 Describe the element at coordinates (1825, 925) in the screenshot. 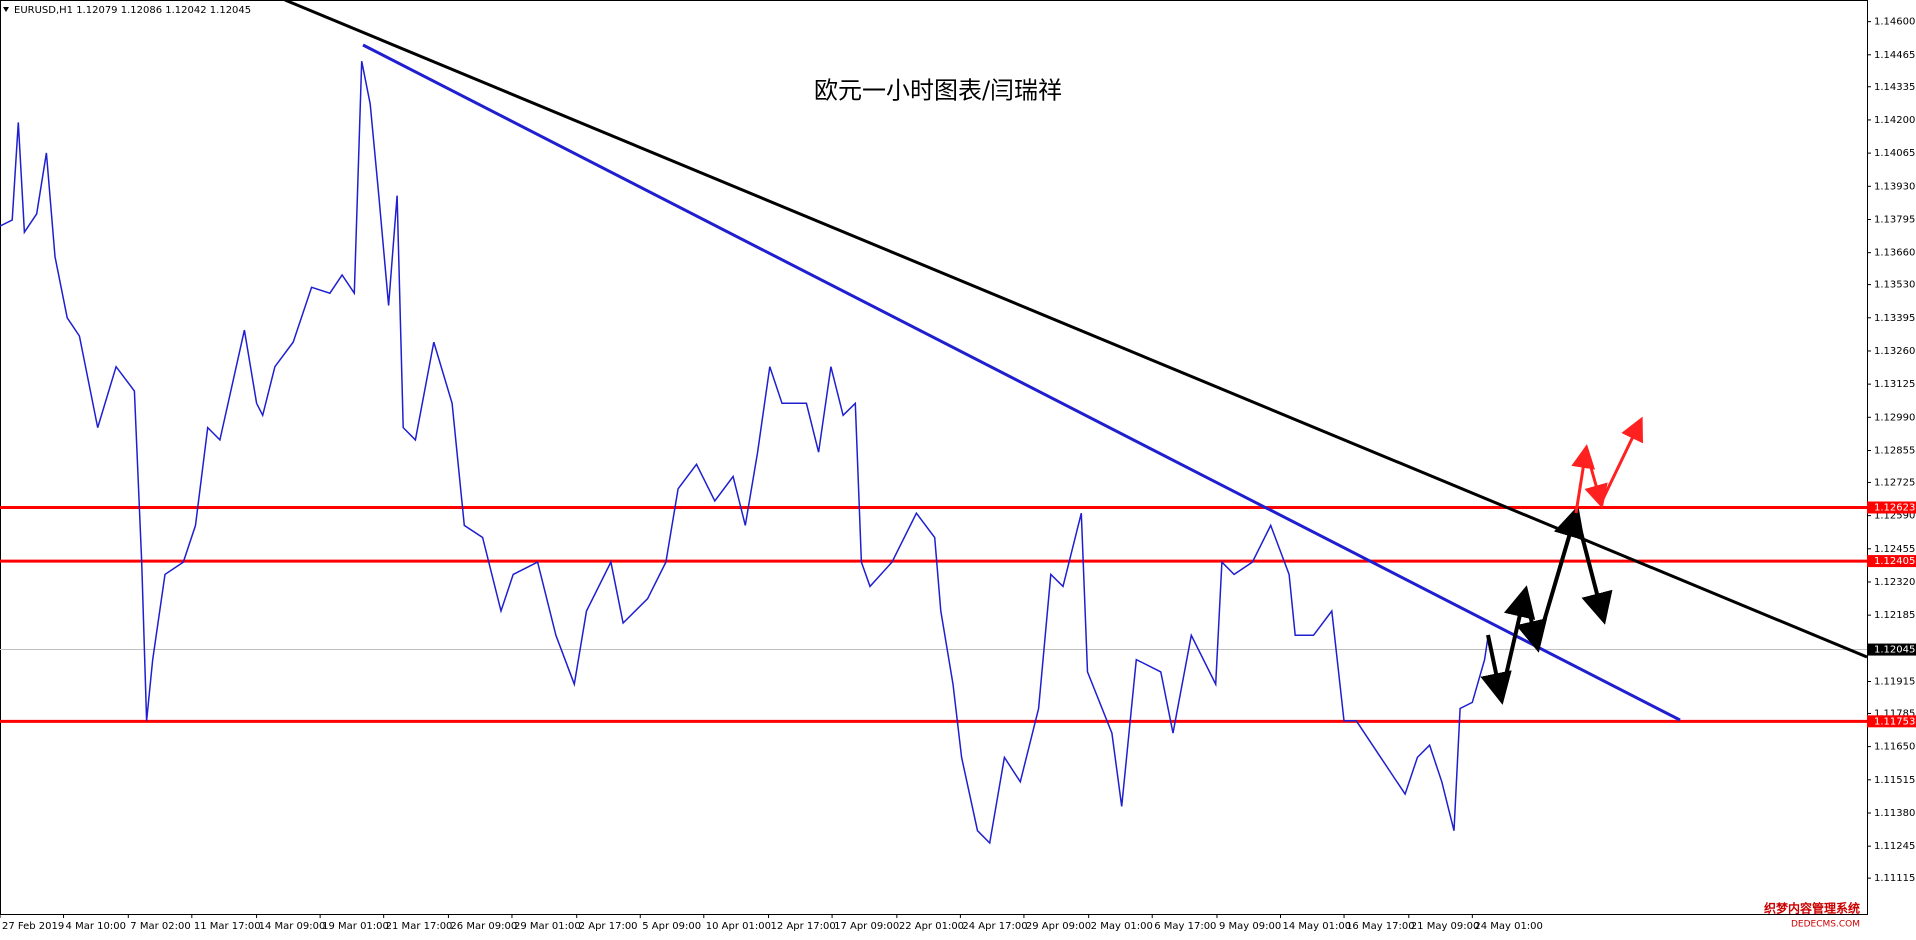

I see `watermark: DEDECMS.COM` at that location.